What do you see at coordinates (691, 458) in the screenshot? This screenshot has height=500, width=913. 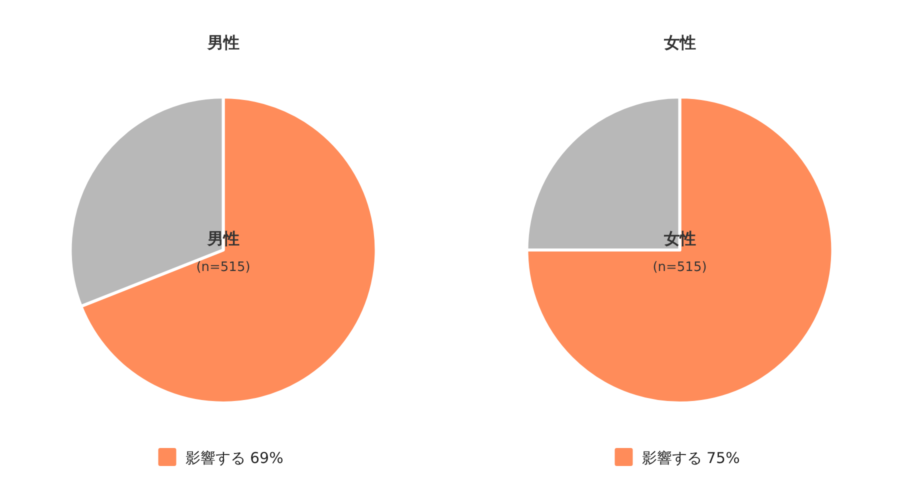 I see `legend-label: 影響する 75%` at bounding box center [691, 458].